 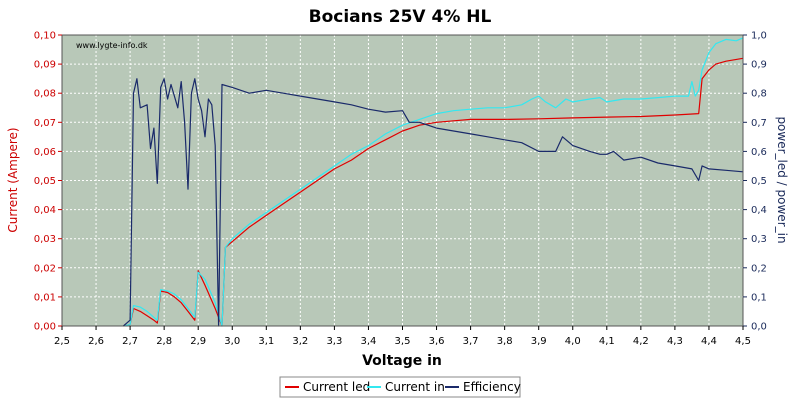 I want to click on right-tick-label: 0,1, so click(x=759, y=297).